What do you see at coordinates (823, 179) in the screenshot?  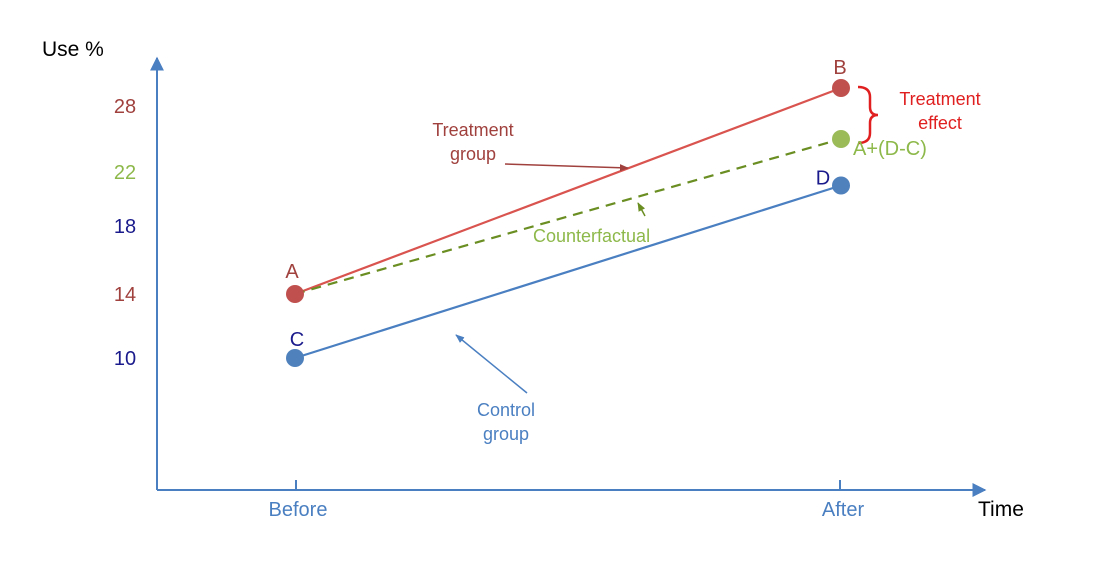 I see `point-label-d: D` at bounding box center [823, 179].